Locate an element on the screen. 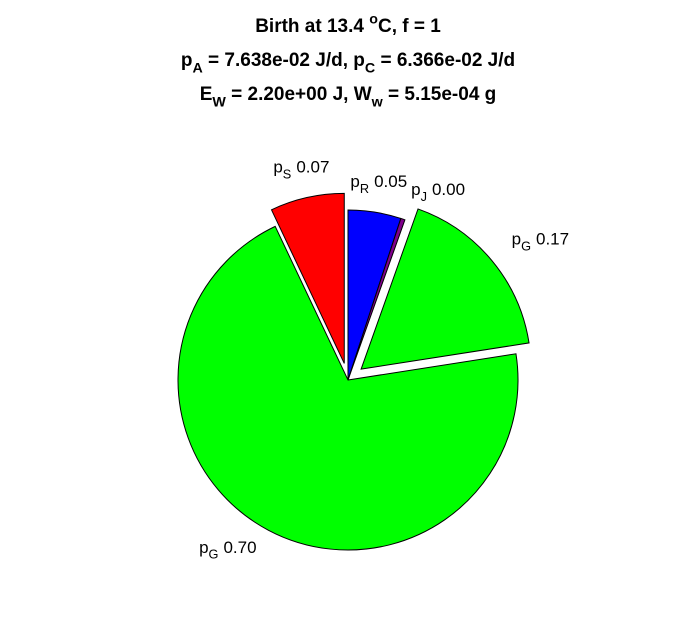 This screenshot has width=696, height=618. text-run: = 5.15e-04 g is located at coordinates (440, 94).